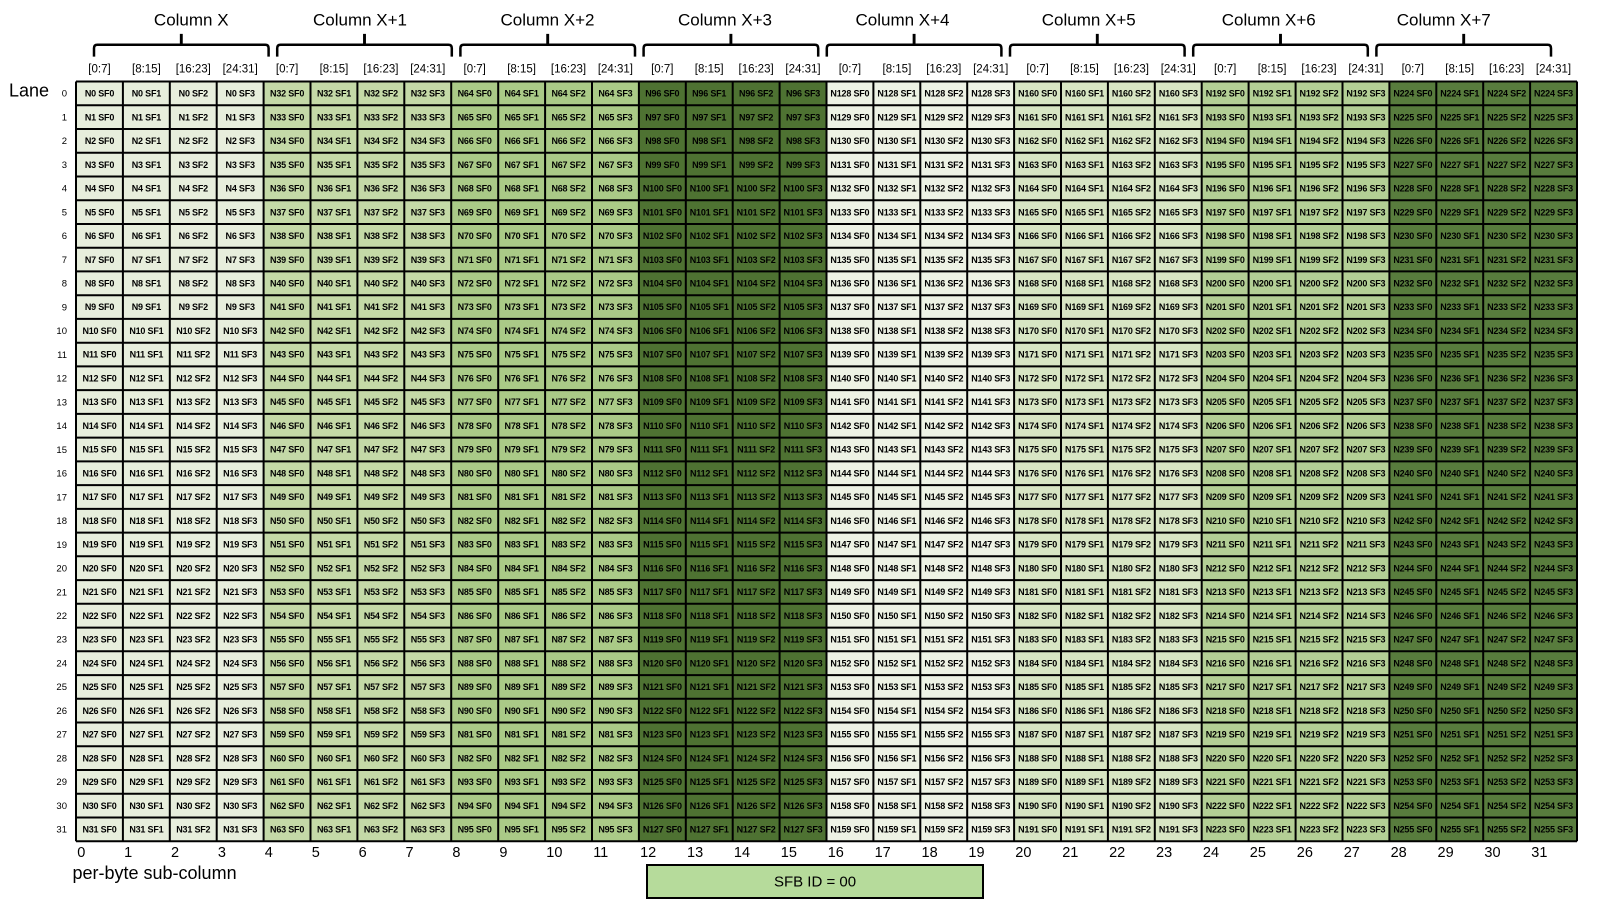 The width and height of the screenshot is (1600, 900). What do you see at coordinates (896, 806) in the screenshot?
I see `svg-text: N158 SF1` at bounding box center [896, 806].